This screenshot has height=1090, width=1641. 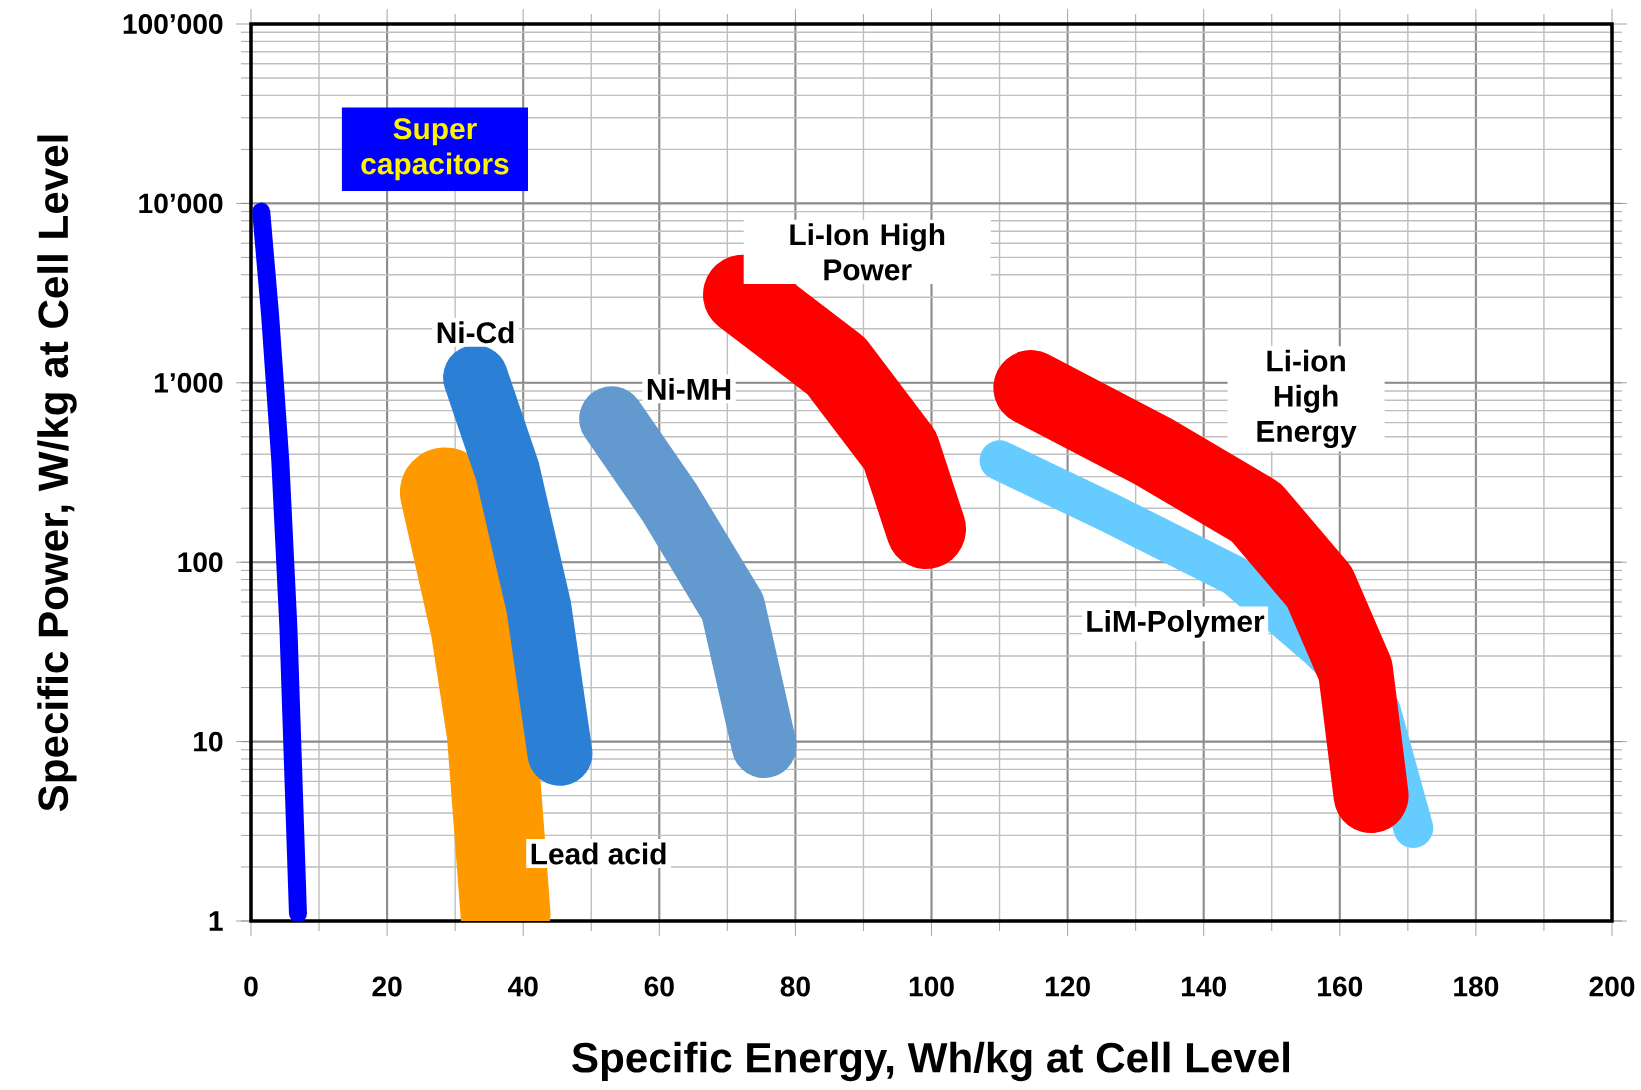 What do you see at coordinates (57, 473) in the screenshot?
I see `y-axis-title: Specific Power, W/kg at Cell Level` at bounding box center [57, 473].